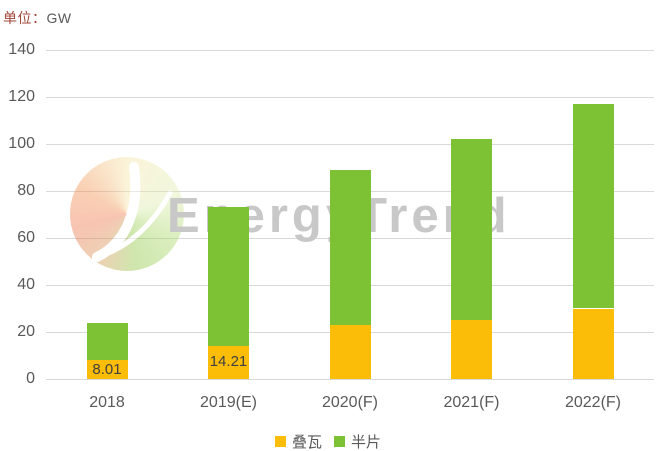 This screenshot has width=656, height=451. I want to click on legend: 叠瓦 半片, so click(328, 441).